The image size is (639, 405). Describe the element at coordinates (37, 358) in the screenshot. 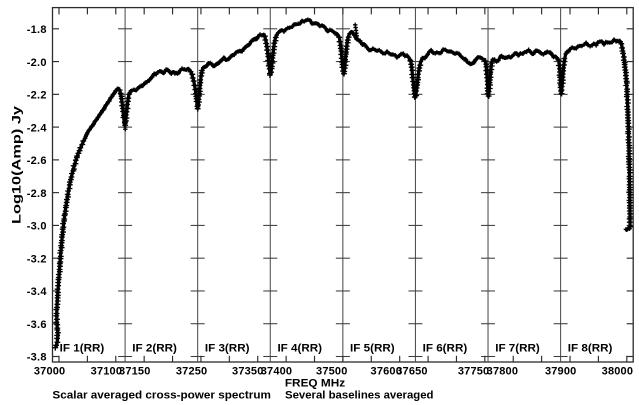

I see `svg-text: -3.8` at that location.